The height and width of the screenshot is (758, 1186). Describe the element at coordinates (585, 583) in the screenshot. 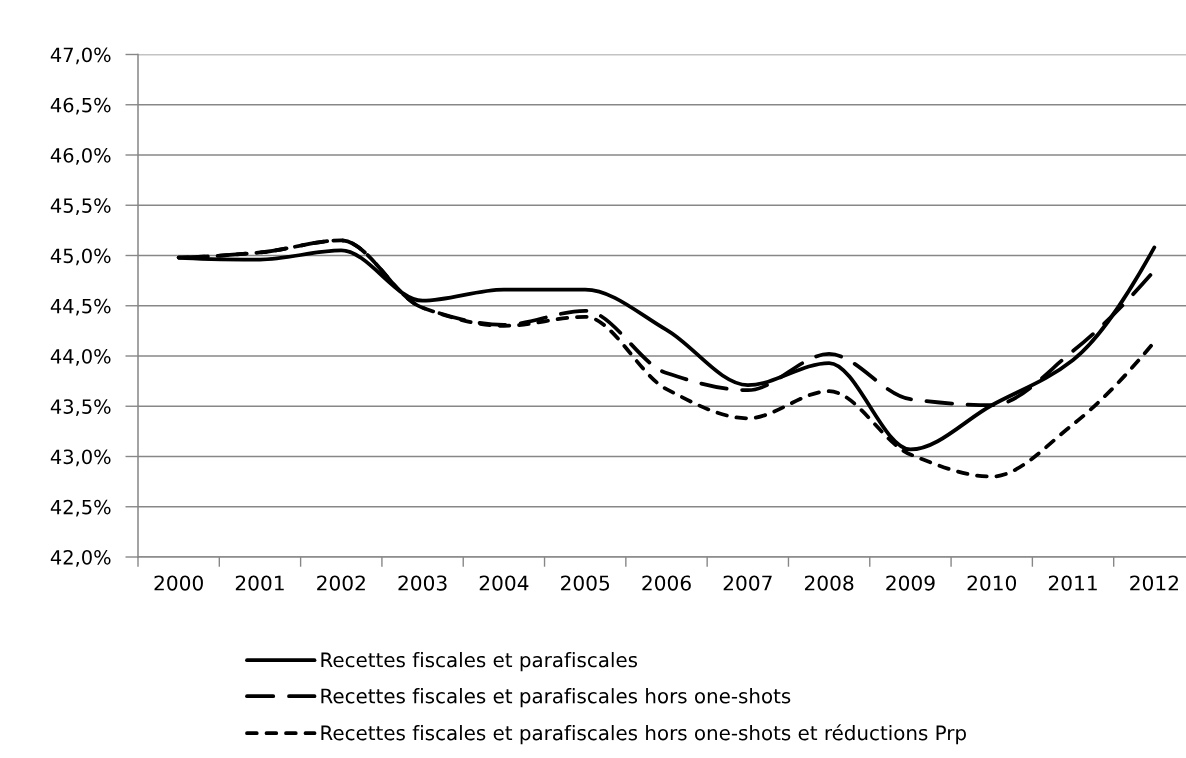

I see `x-tick-label: 2005` at that location.